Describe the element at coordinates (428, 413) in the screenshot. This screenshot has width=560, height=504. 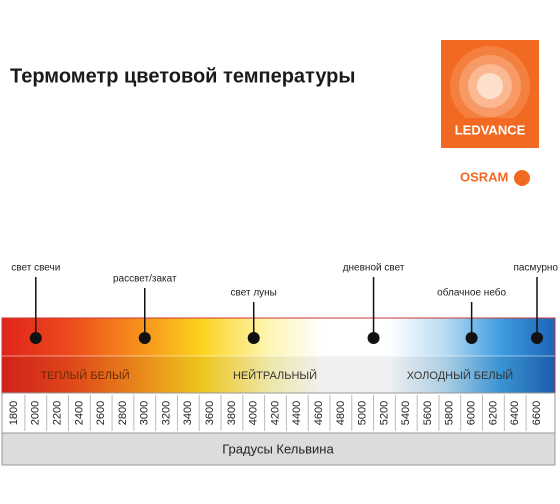
I see `tick-label: 5600` at that location.